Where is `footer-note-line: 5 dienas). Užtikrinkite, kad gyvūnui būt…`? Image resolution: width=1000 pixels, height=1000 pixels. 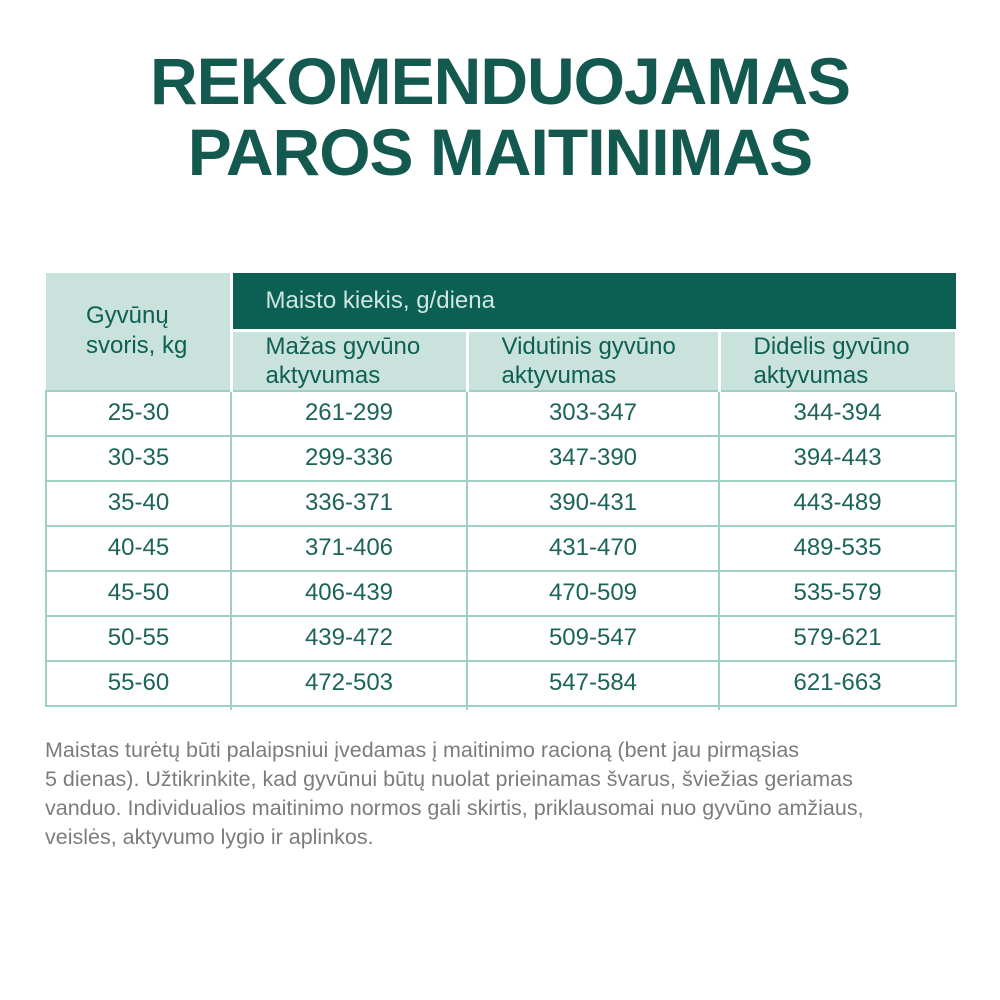 footer-note-line: 5 dienas). Užtikrinkite, kad gyvūnui būt… is located at coordinates (449, 778).